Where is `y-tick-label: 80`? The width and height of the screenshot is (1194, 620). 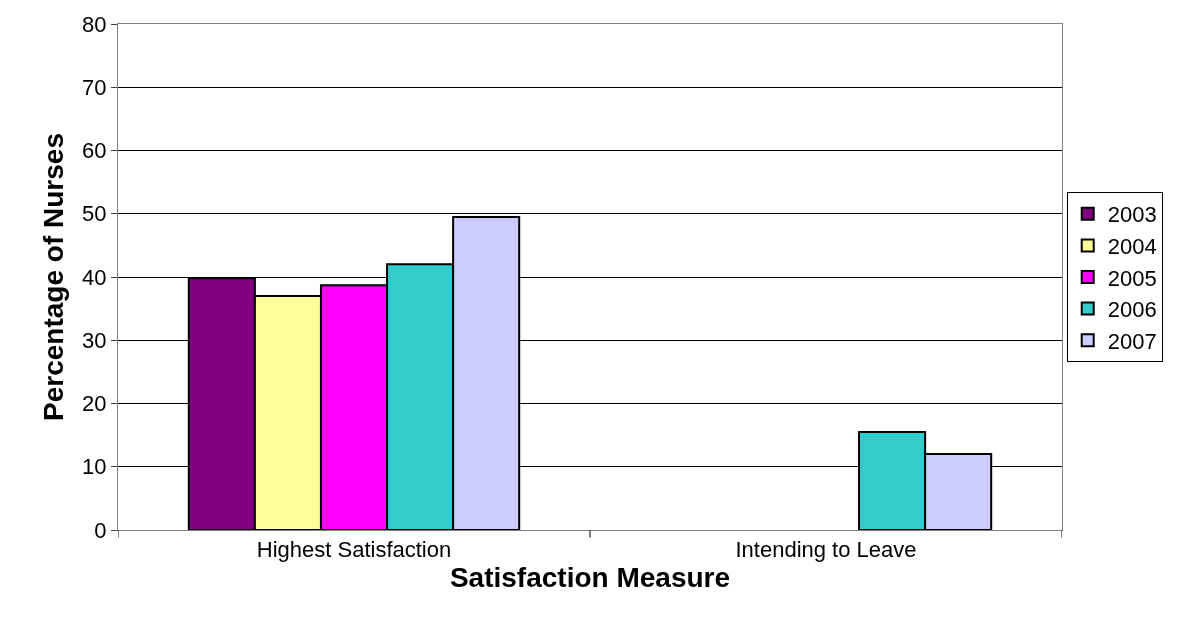
y-tick-label: 80 is located at coordinates (94, 24).